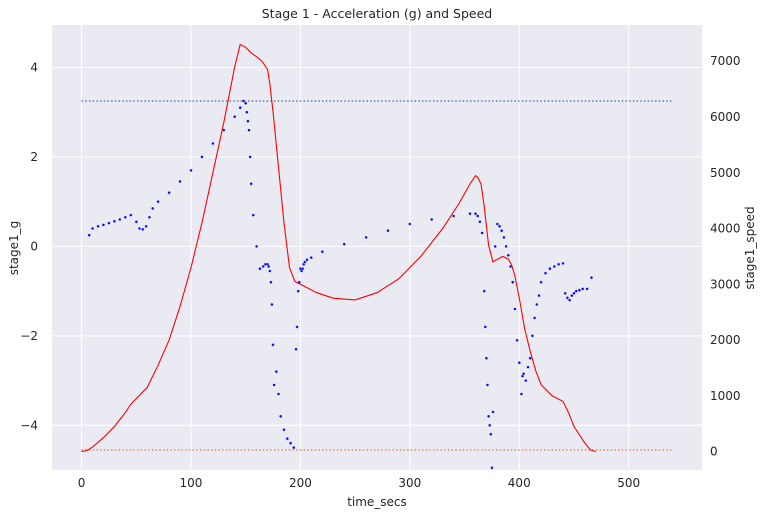 The height and width of the screenshot is (516, 764). What do you see at coordinates (300, 483) in the screenshot?
I see `x-tick-label: 200` at bounding box center [300, 483].